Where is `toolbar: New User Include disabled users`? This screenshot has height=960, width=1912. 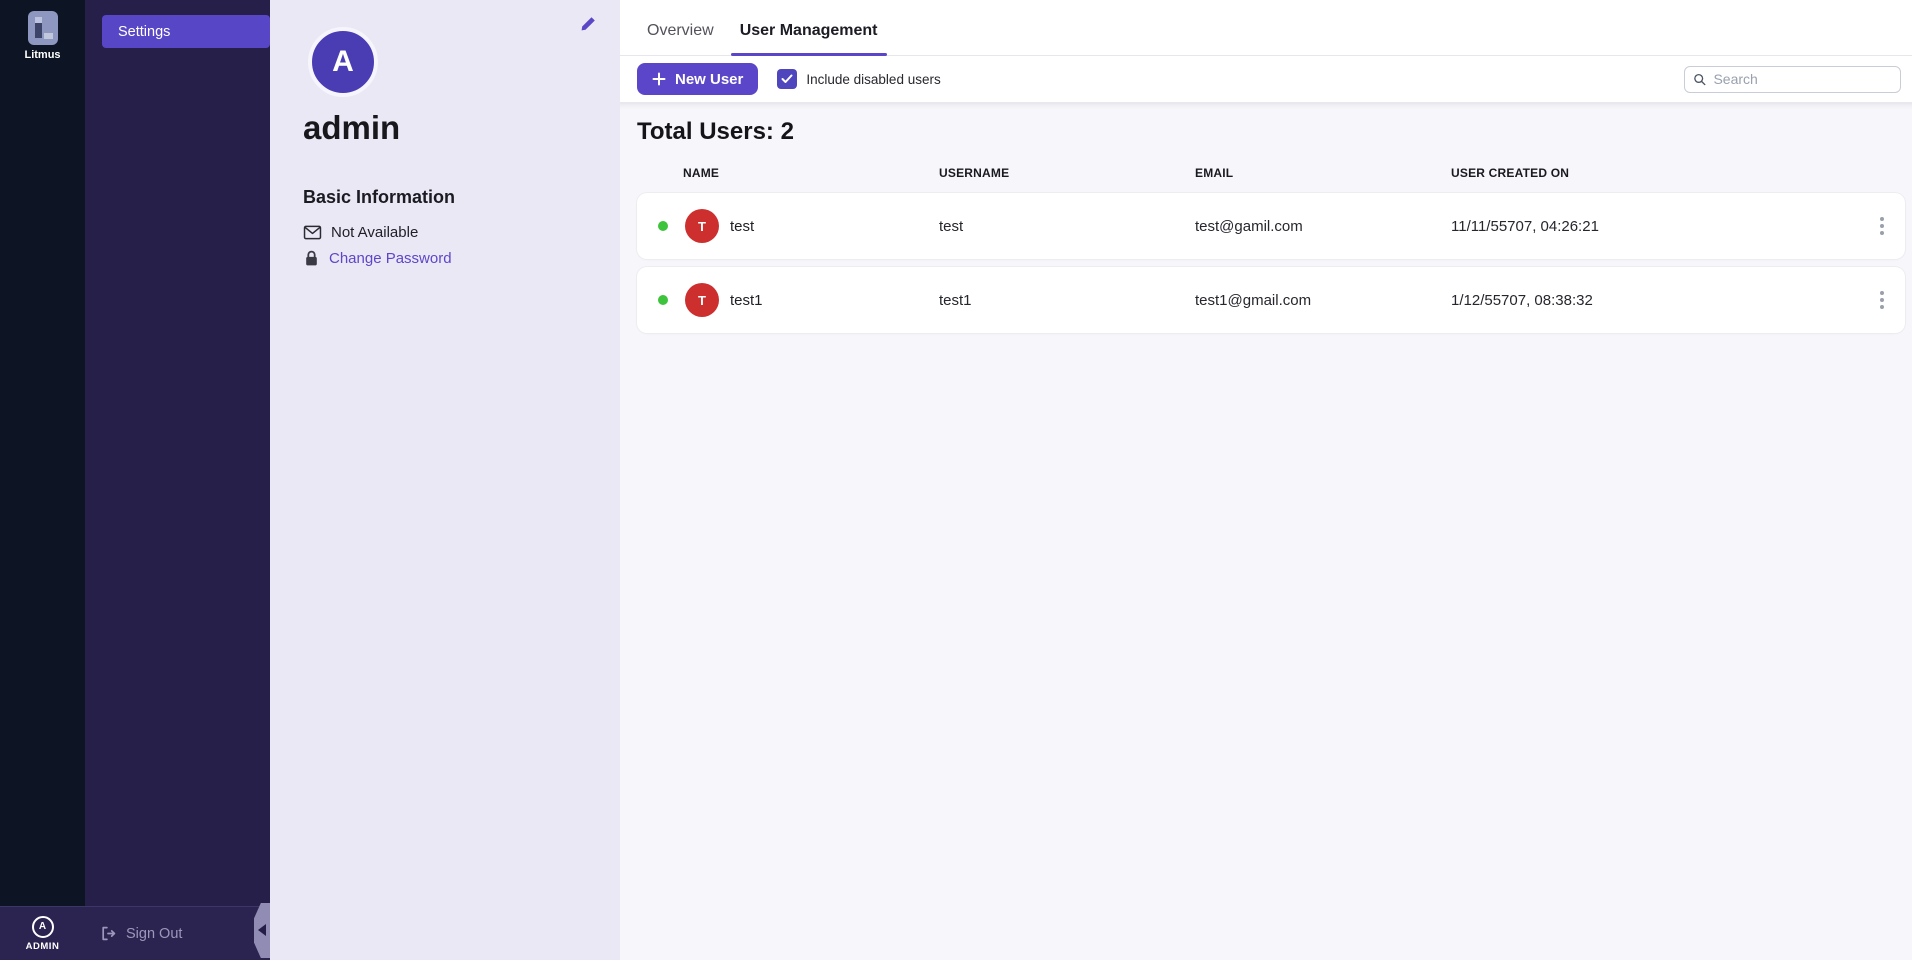
toolbar: New User Include disabled users is located at coordinates (1266, 79).